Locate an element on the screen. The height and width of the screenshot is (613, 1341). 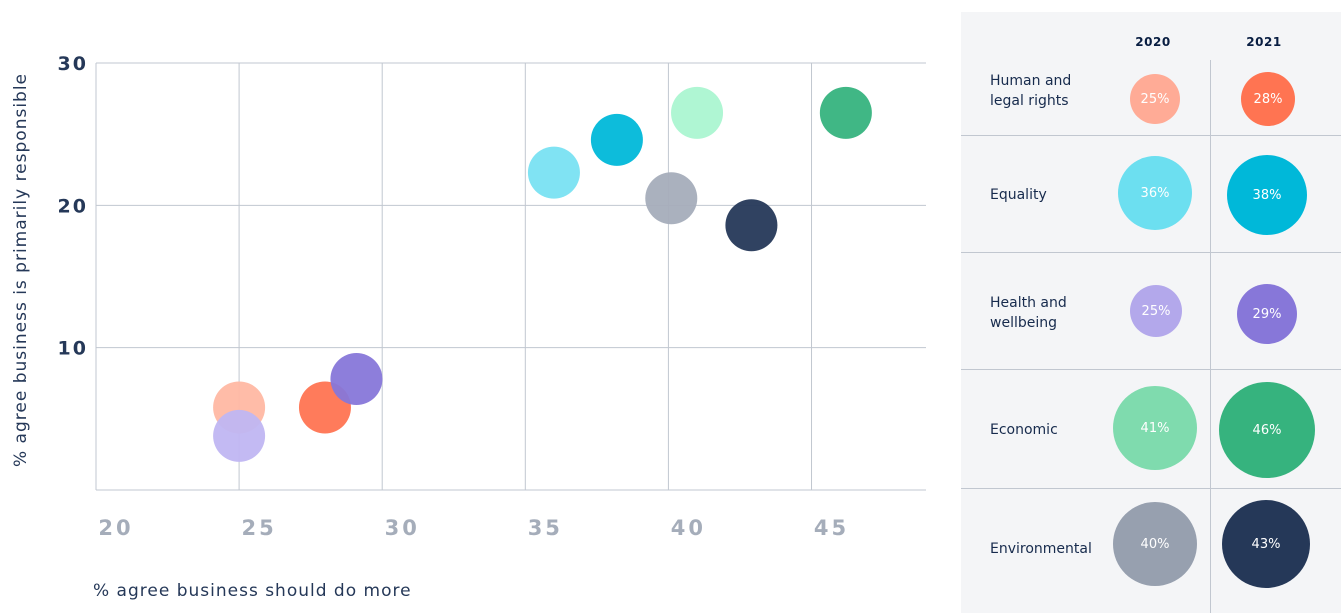
y-tick-label: 10 is located at coordinates (73, 349).